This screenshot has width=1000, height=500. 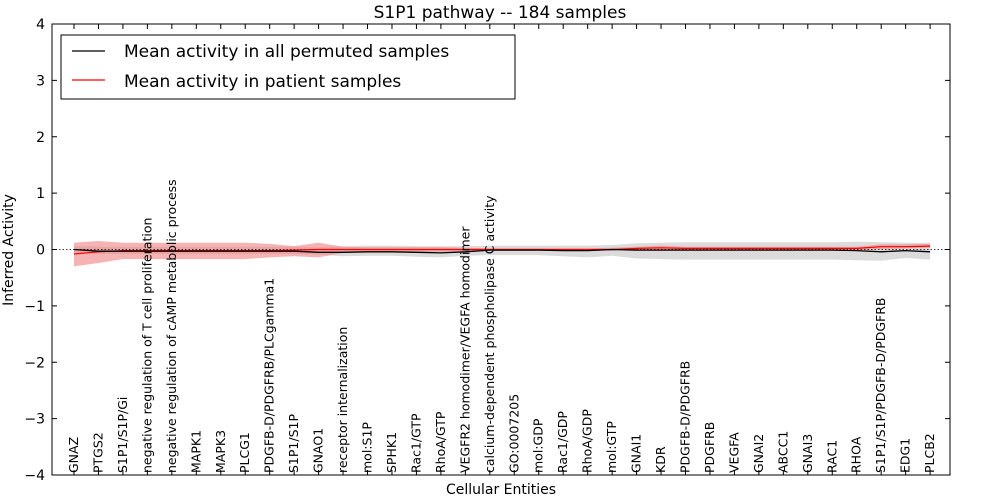 What do you see at coordinates (501, 490) in the screenshot?
I see `x-axis-label: Cellular Entities` at bounding box center [501, 490].